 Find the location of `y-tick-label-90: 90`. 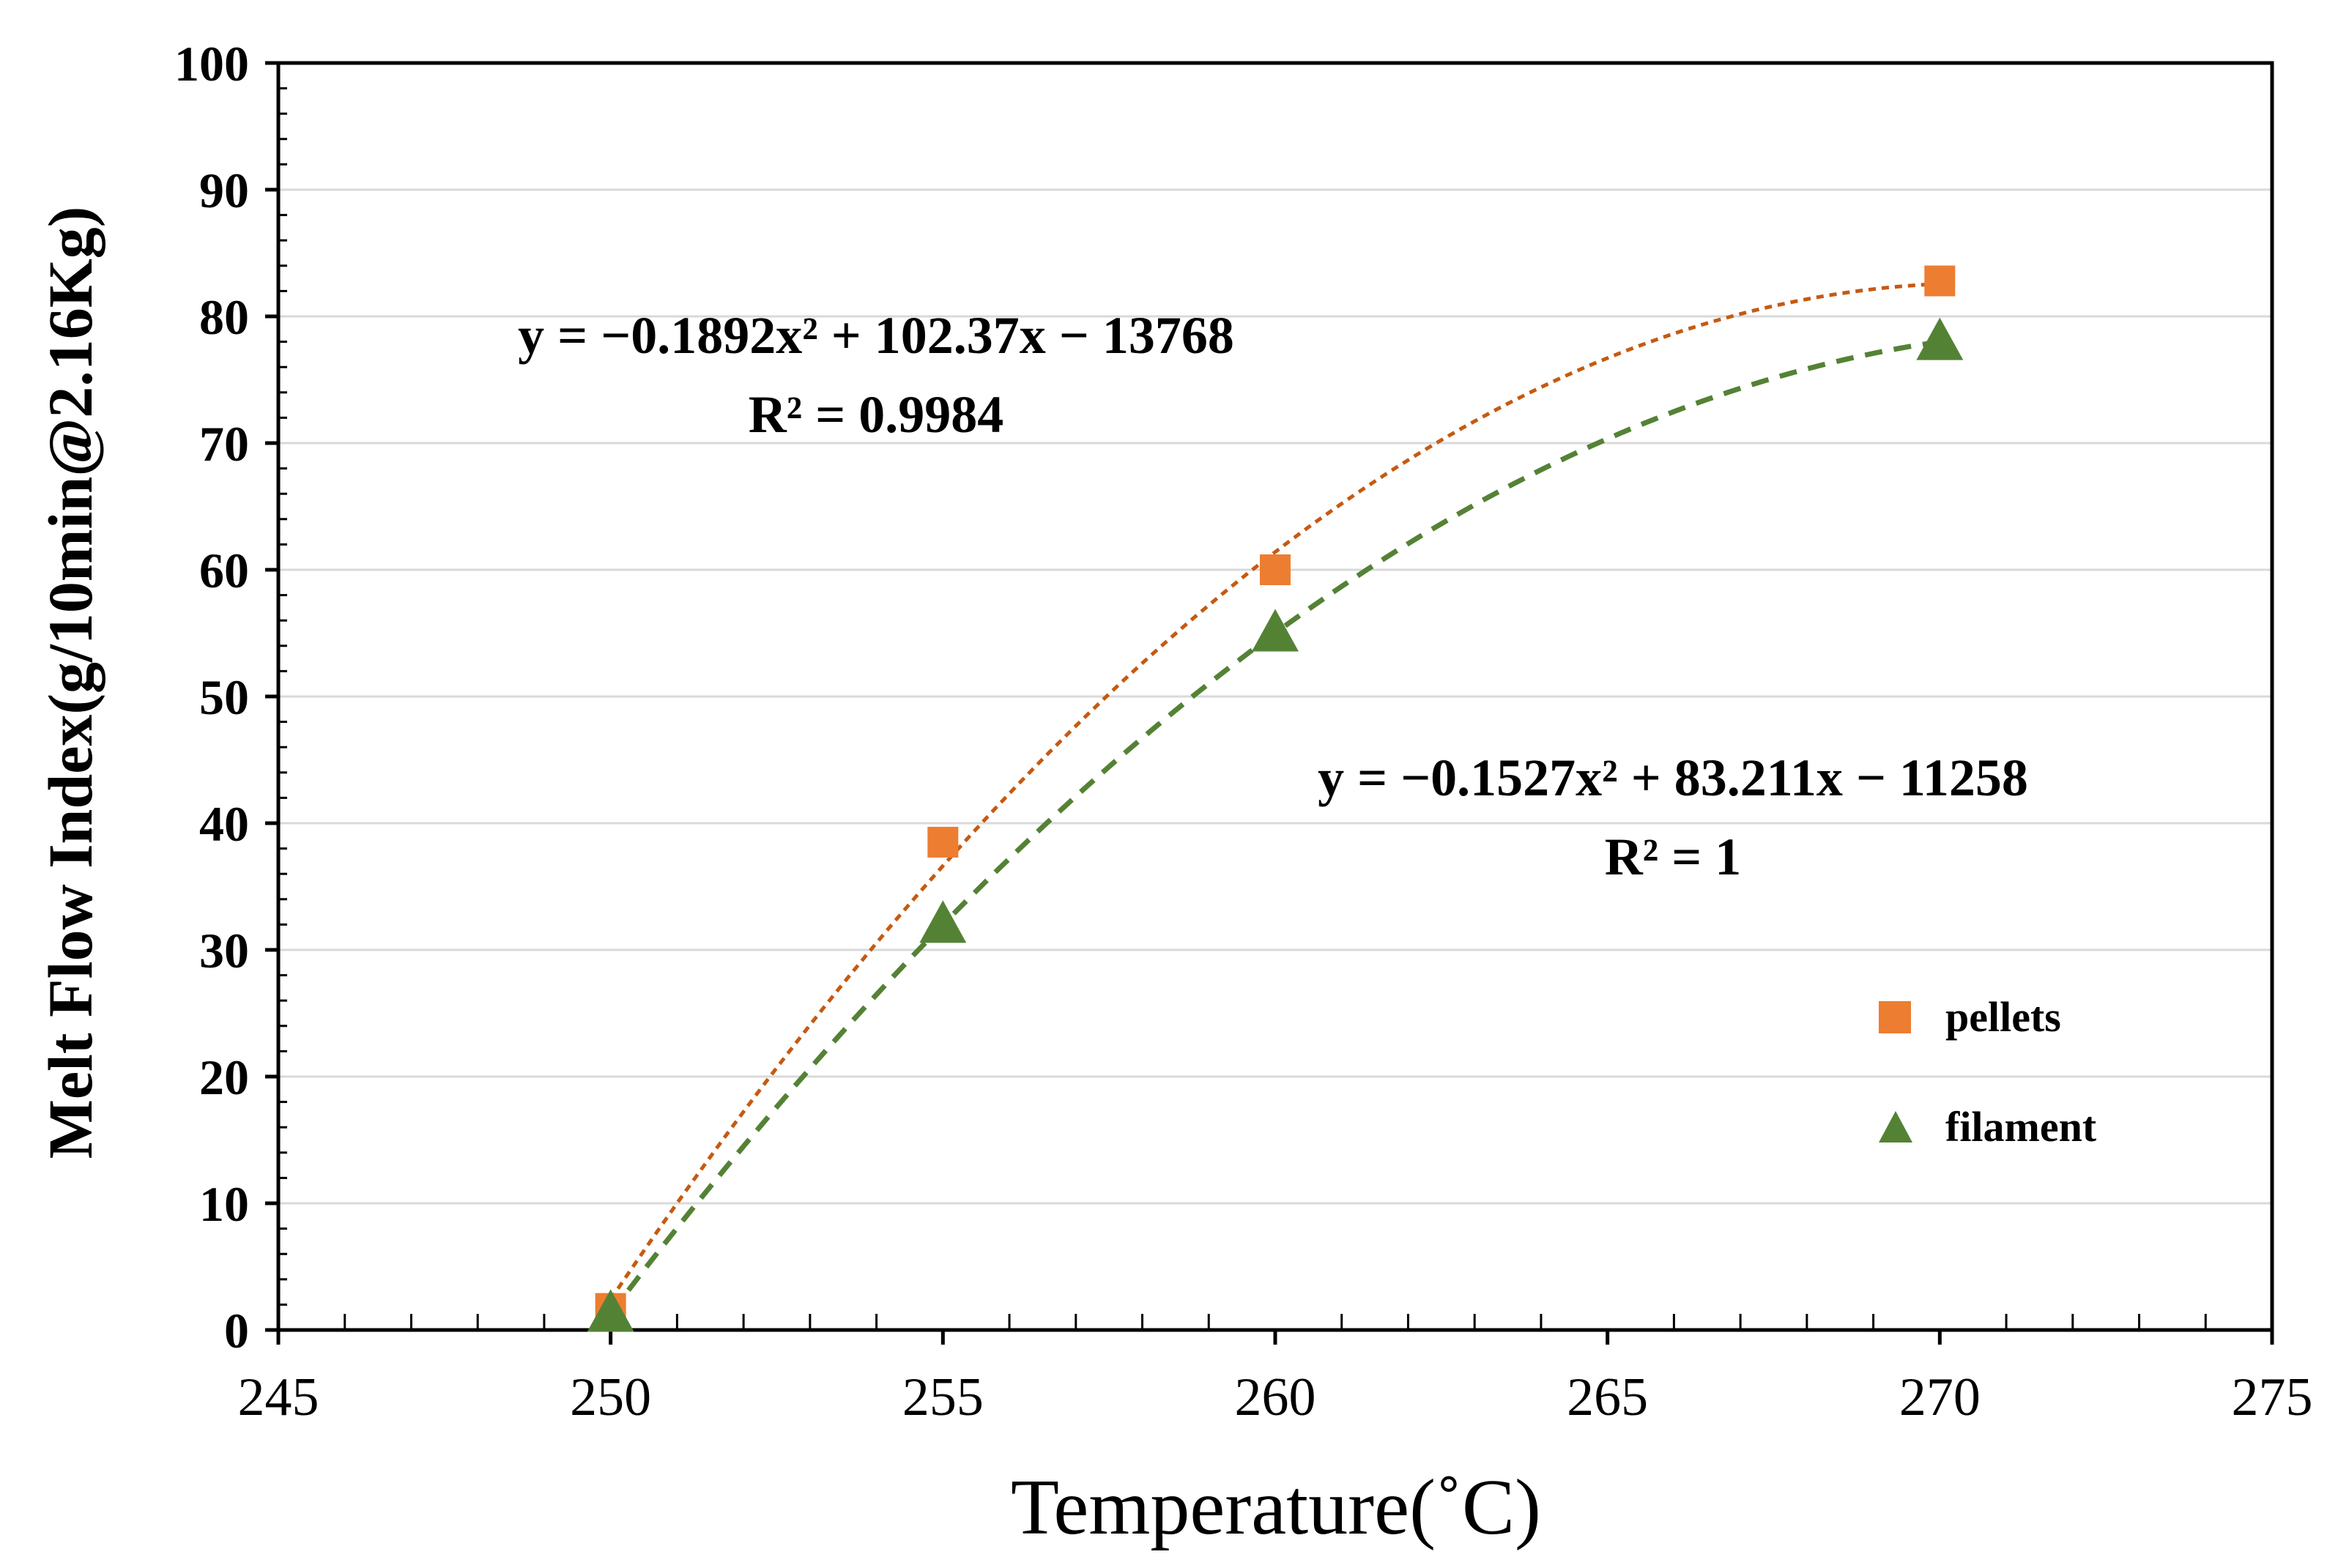

y-tick-label-90: 90 is located at coordinates (224, 190).